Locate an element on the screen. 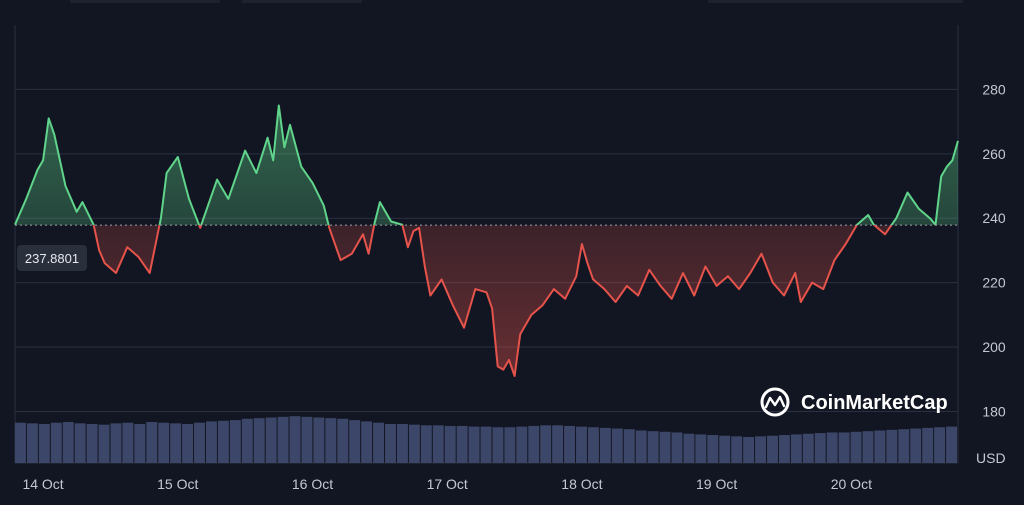  x-tick-label: 19 Oct is located at coordinates (716, 484).